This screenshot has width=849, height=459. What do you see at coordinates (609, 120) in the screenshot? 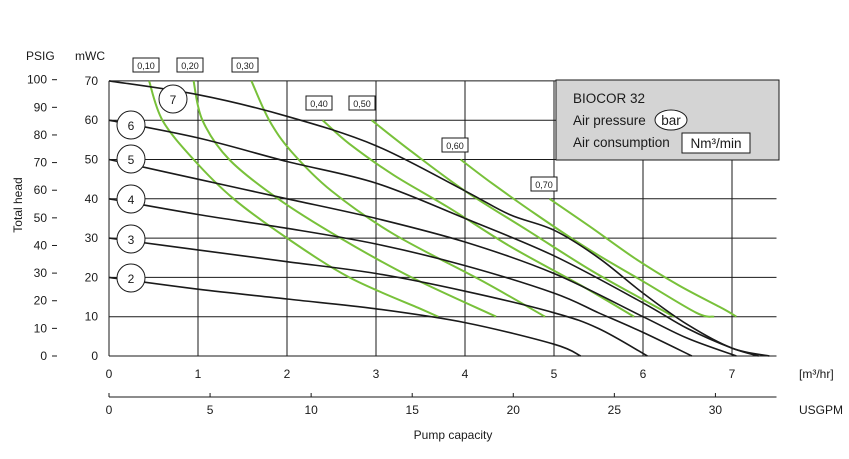
I see `air-pressure-label: Air pressure` at bounding box center [609, 120].